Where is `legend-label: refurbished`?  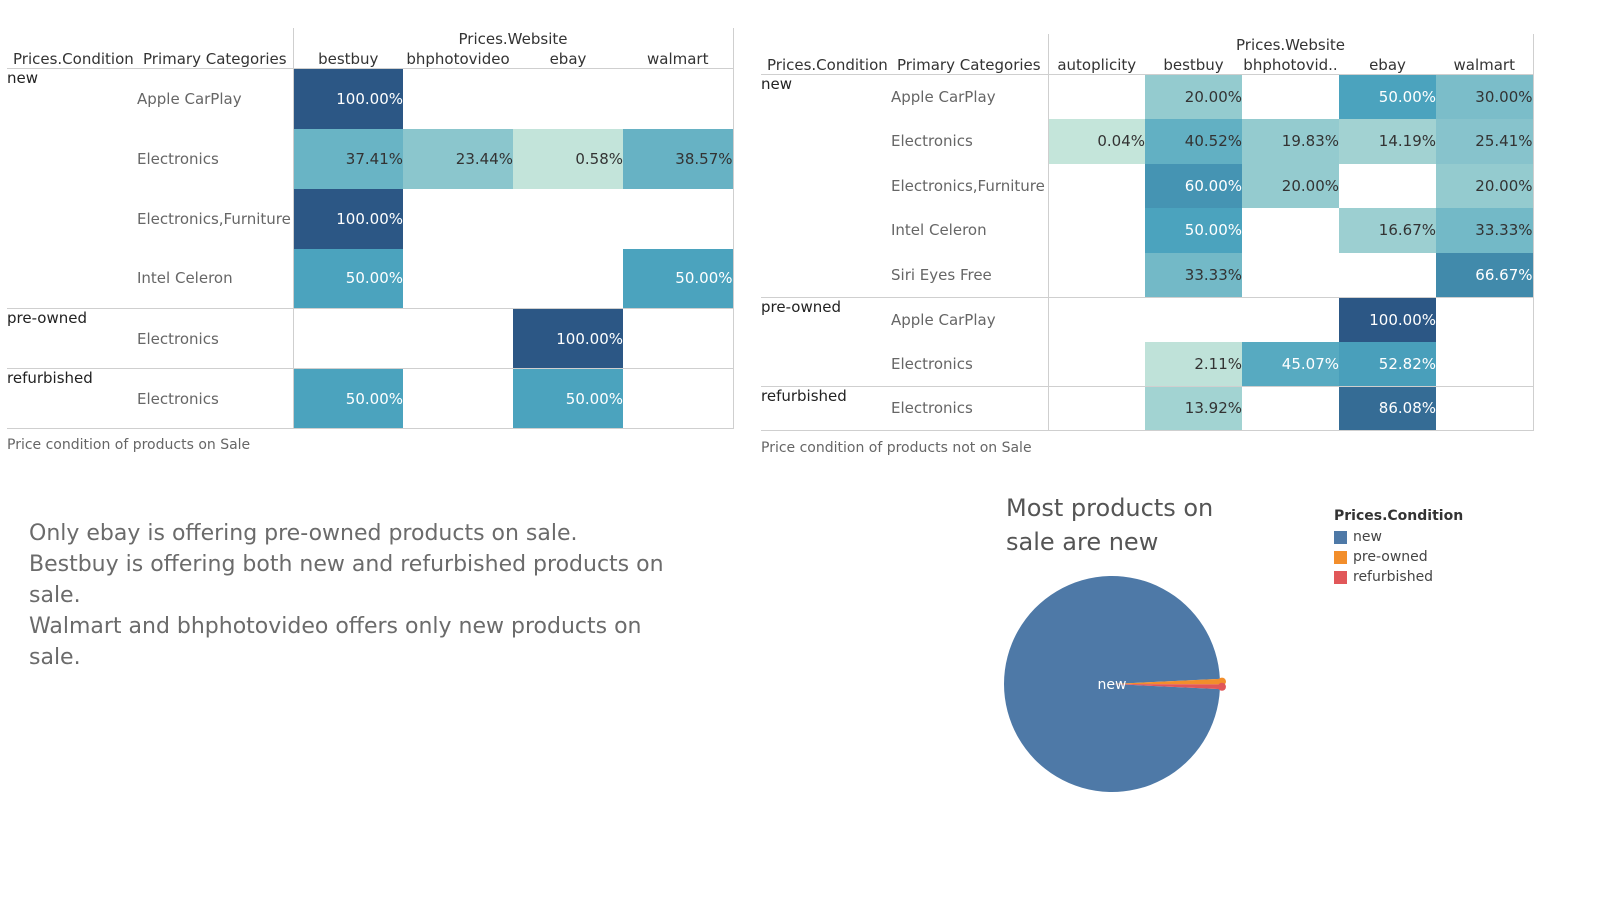 legend-label: refurbished is located at coordinates (1393, 577).